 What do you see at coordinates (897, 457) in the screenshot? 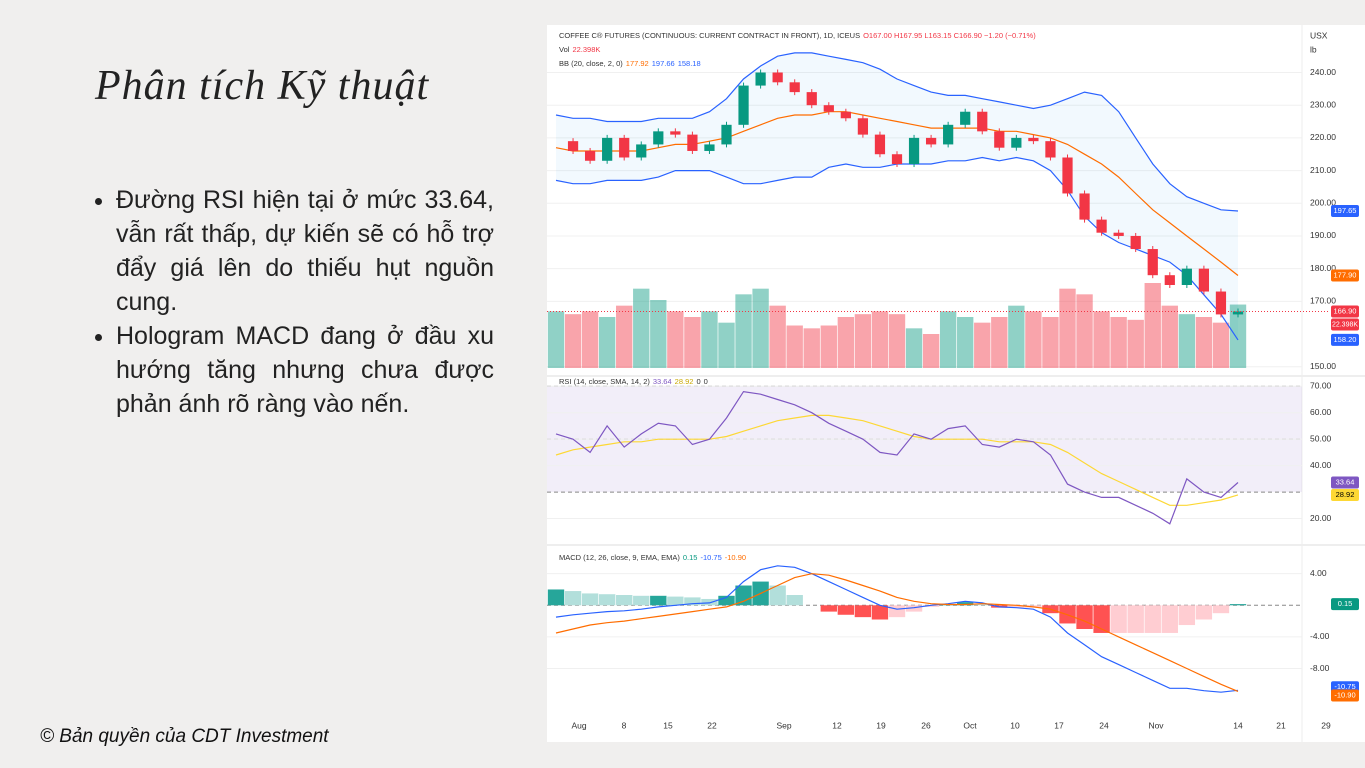
I see `rsi-line` at bounding box center [897, 457].